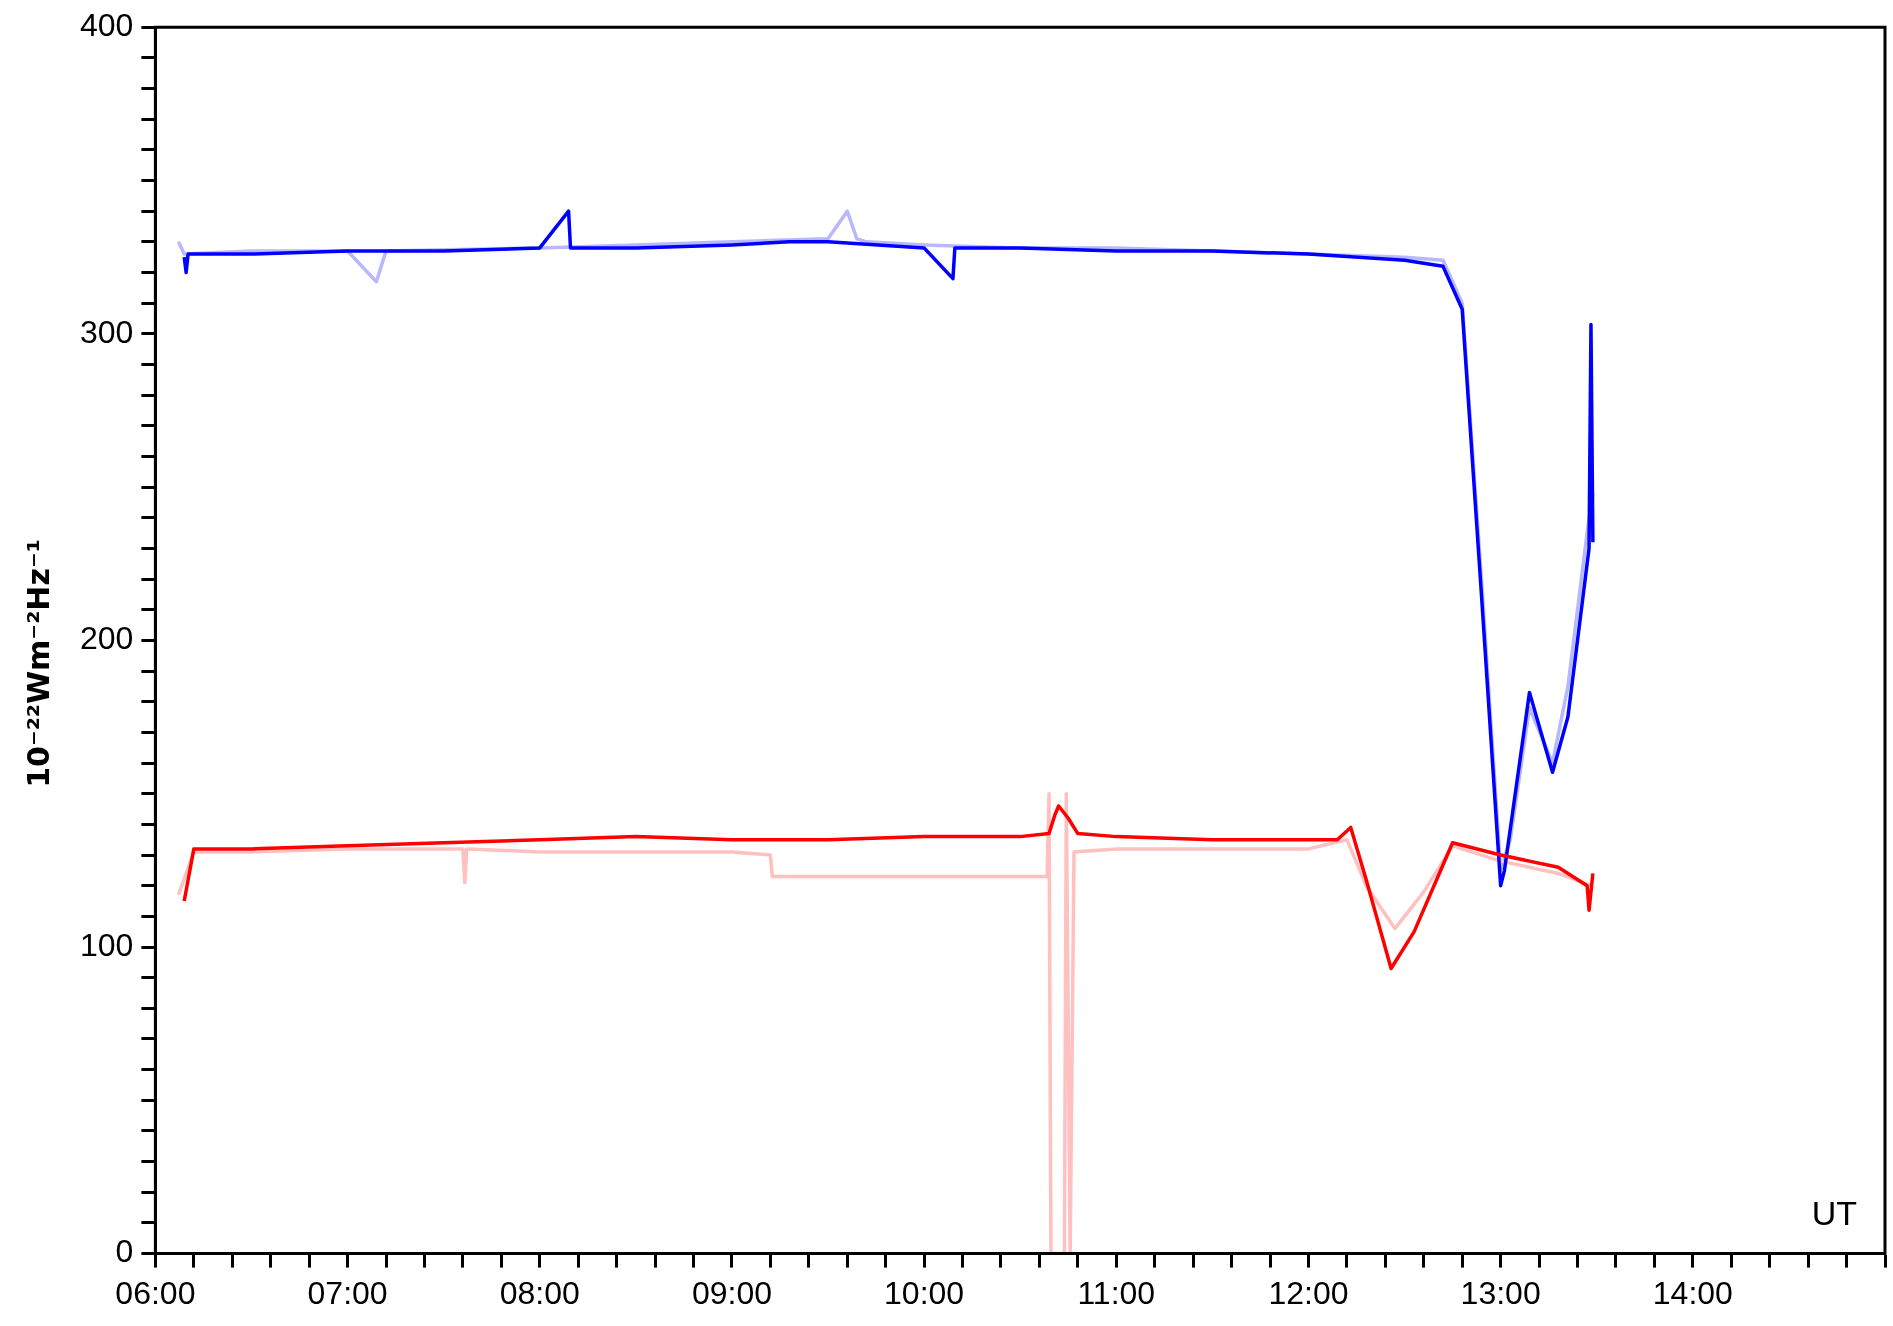 Image resolution: width=1893 pixels, height=1326 pixels. I want to click on x-tick-label: 09:00, so click(731, 1292).